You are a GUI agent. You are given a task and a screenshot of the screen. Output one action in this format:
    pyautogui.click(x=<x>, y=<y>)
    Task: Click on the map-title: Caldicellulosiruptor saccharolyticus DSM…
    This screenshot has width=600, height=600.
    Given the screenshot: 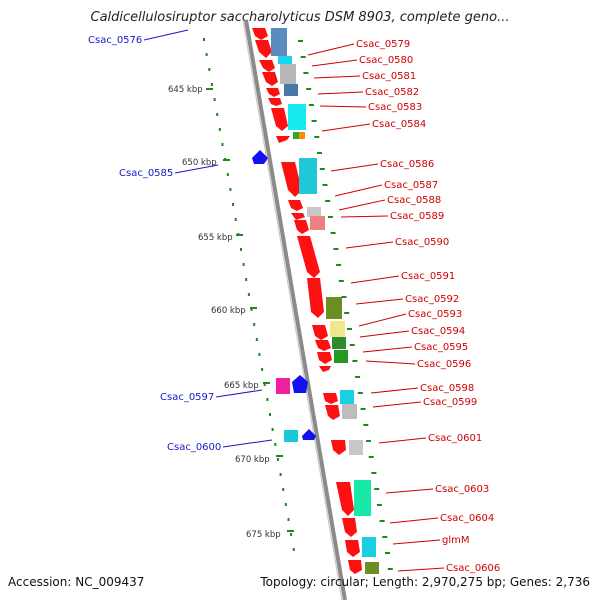 What is the action you would take?
    pyautogui.click(x=300, y=17)
    